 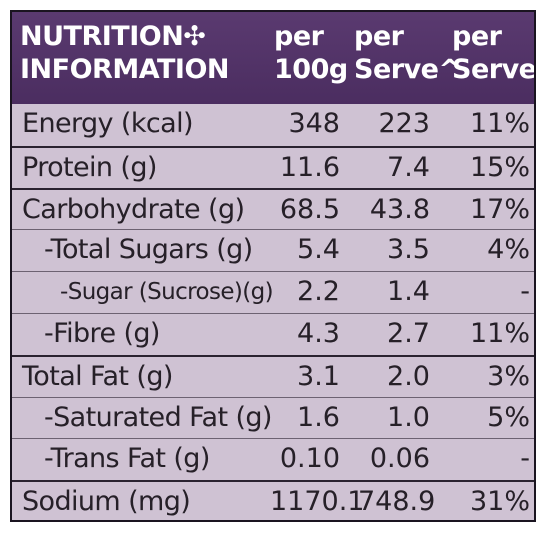 I want to click on value-per-serve: 2.7, so click(x=408, y=333).